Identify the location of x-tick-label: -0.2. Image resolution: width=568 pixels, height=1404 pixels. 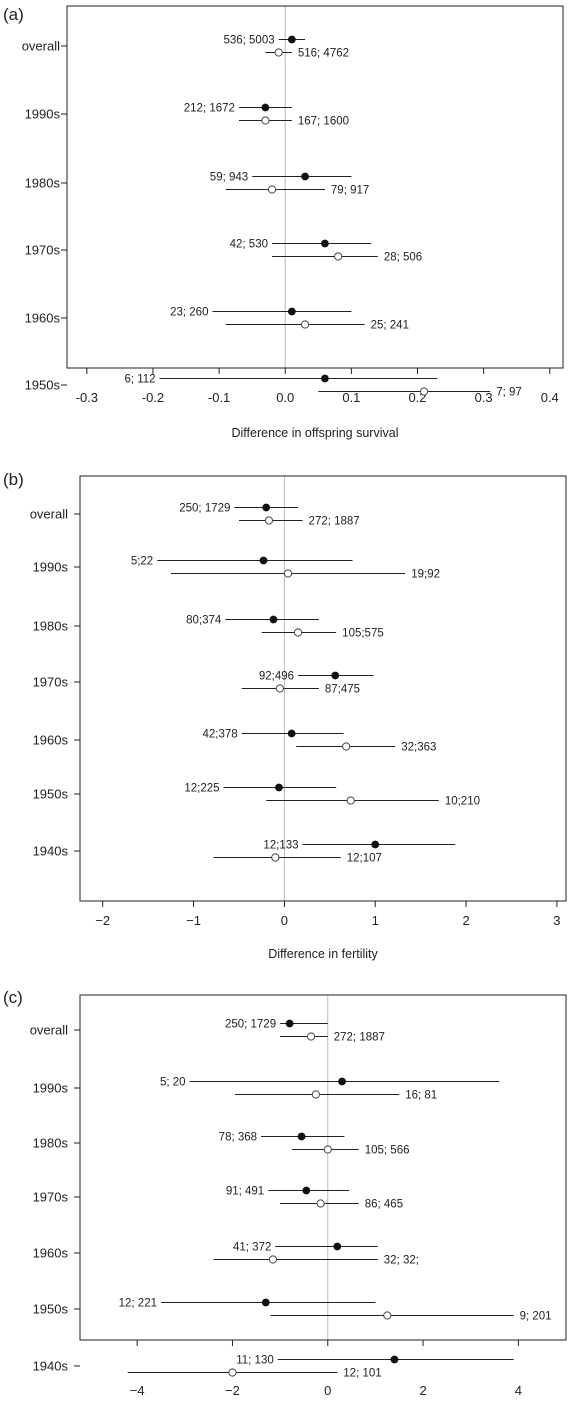
(153, 397).